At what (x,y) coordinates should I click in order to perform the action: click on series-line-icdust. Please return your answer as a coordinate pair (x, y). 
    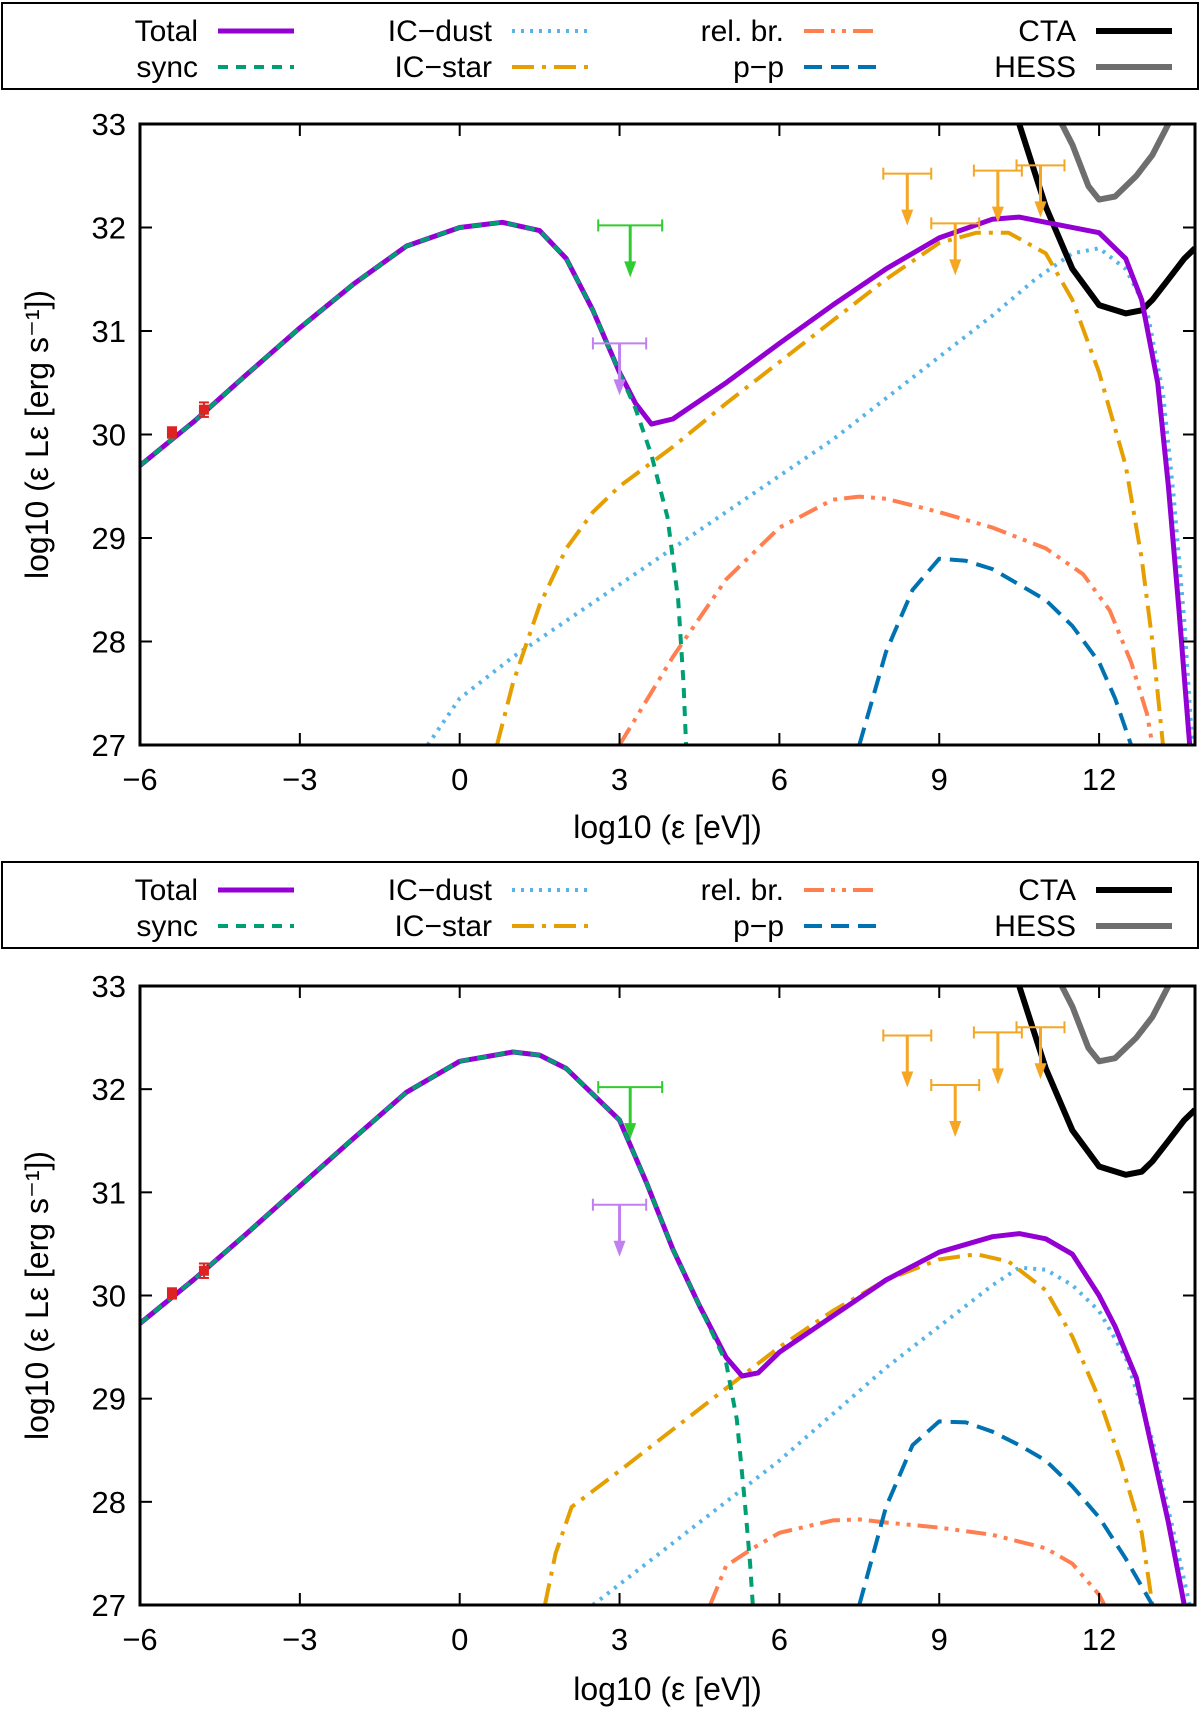
    Looking at the image, I should click on (891, 1435).